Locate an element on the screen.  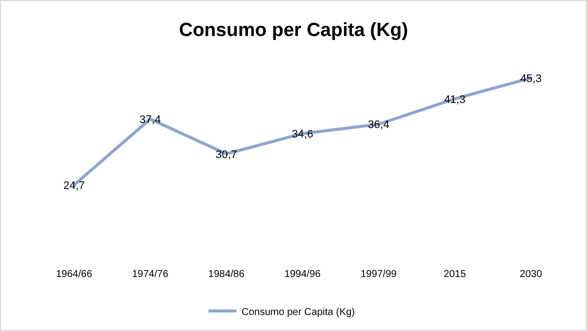
data-label: 34,6 is located at coordinates (303, 134).